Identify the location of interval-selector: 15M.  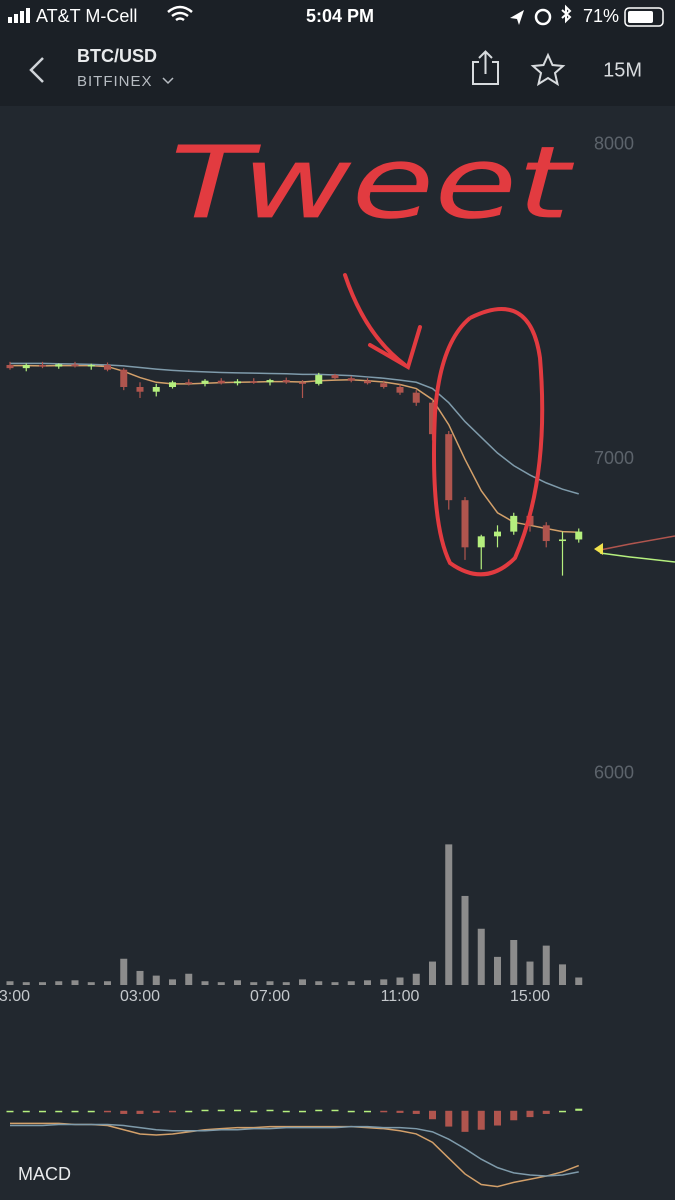
(622, 70).